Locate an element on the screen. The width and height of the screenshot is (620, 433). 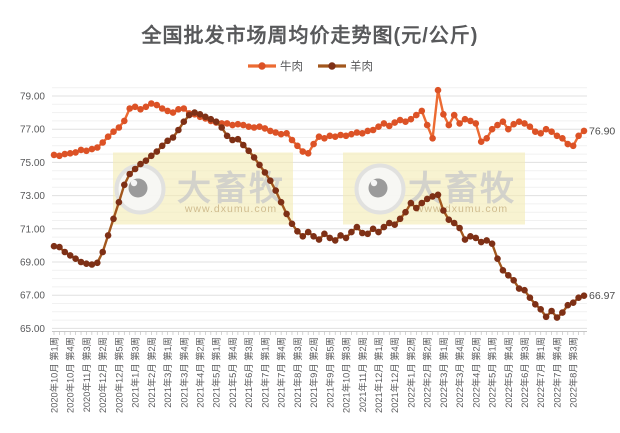
svg-text: 2021年12月 第4周 is located at coordinates (394, 375).